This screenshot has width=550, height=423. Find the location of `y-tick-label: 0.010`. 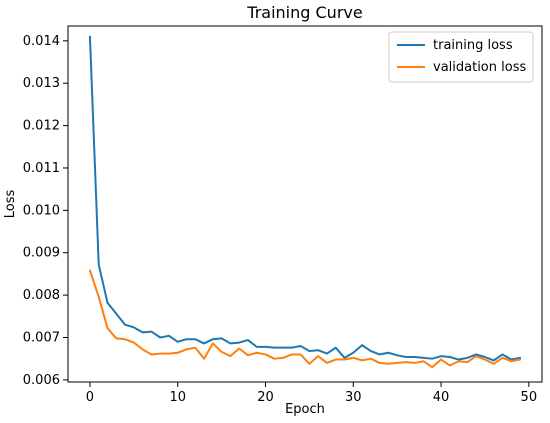

y-tick-label: 0.010 is located at coordinates (41, 210).